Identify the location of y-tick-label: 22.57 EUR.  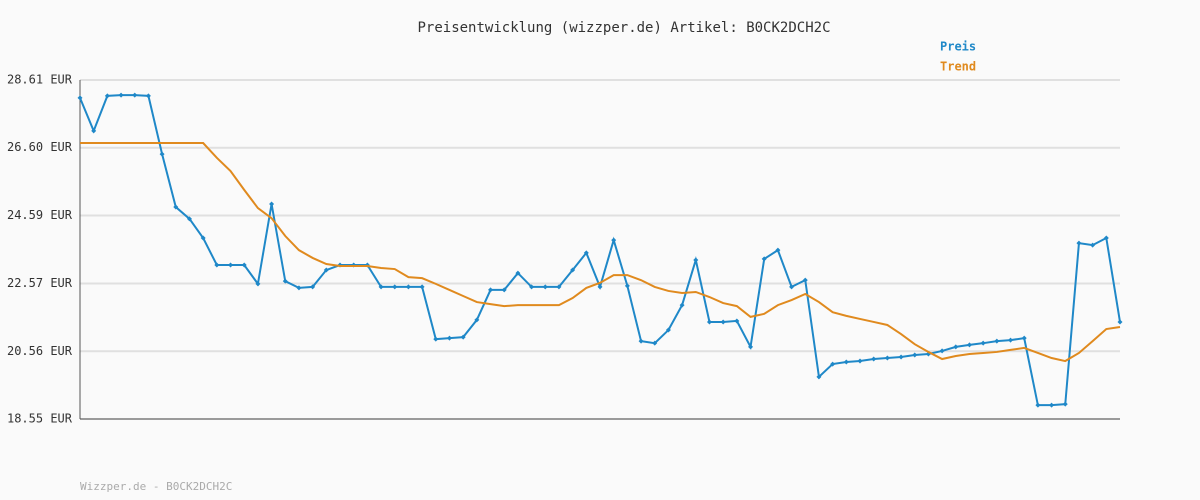
(40, 283).